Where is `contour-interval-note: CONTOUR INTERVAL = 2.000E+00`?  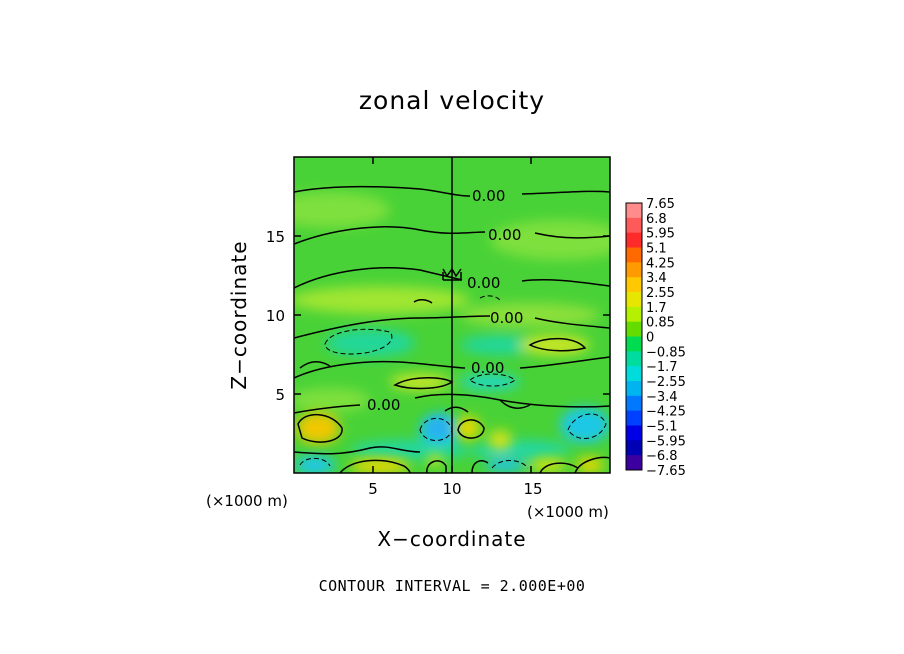 contour-interval-note: CONTOUR INTERVAL = 2.000E+00 is located at coordinates (452, 586).